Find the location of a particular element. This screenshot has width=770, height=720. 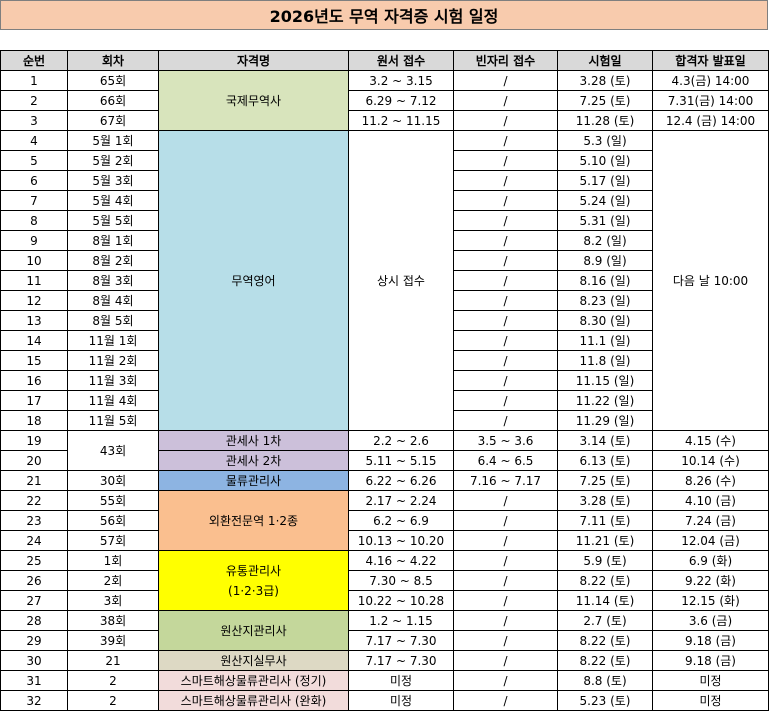

cell-result: 4.10 (금) is located at coordinates (710, 500).